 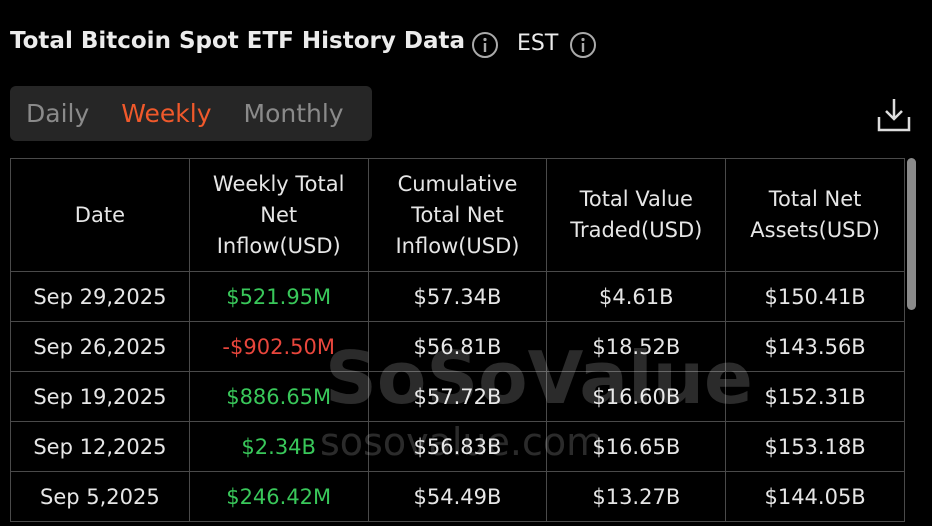 I want to click on date-cell: Sep 12,2025, so click(x=100, y=446).